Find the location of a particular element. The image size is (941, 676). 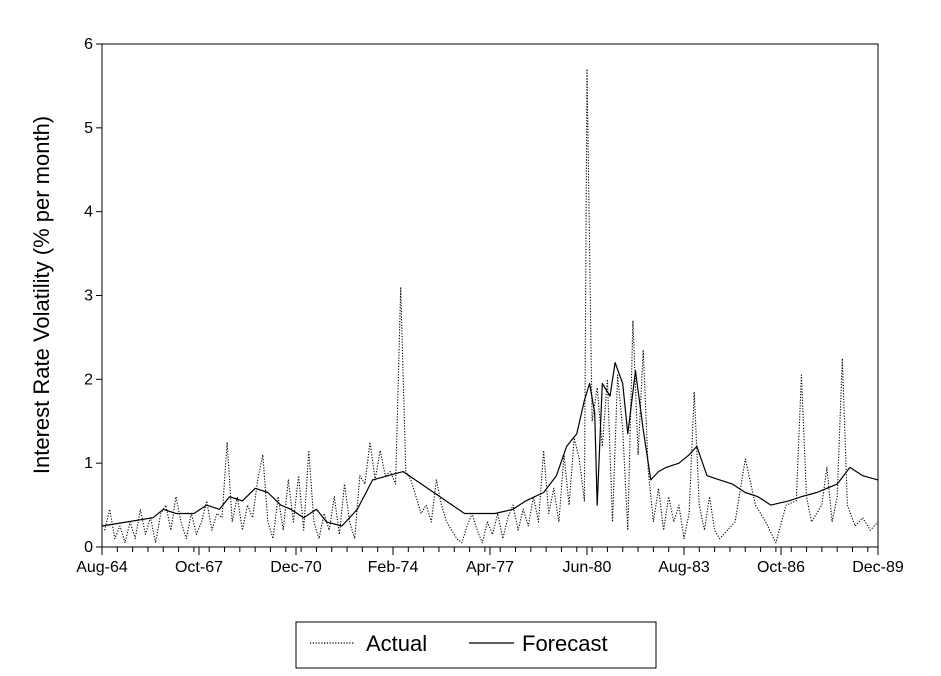

y-tick-label: 1 is located at coordinates (88, 463).